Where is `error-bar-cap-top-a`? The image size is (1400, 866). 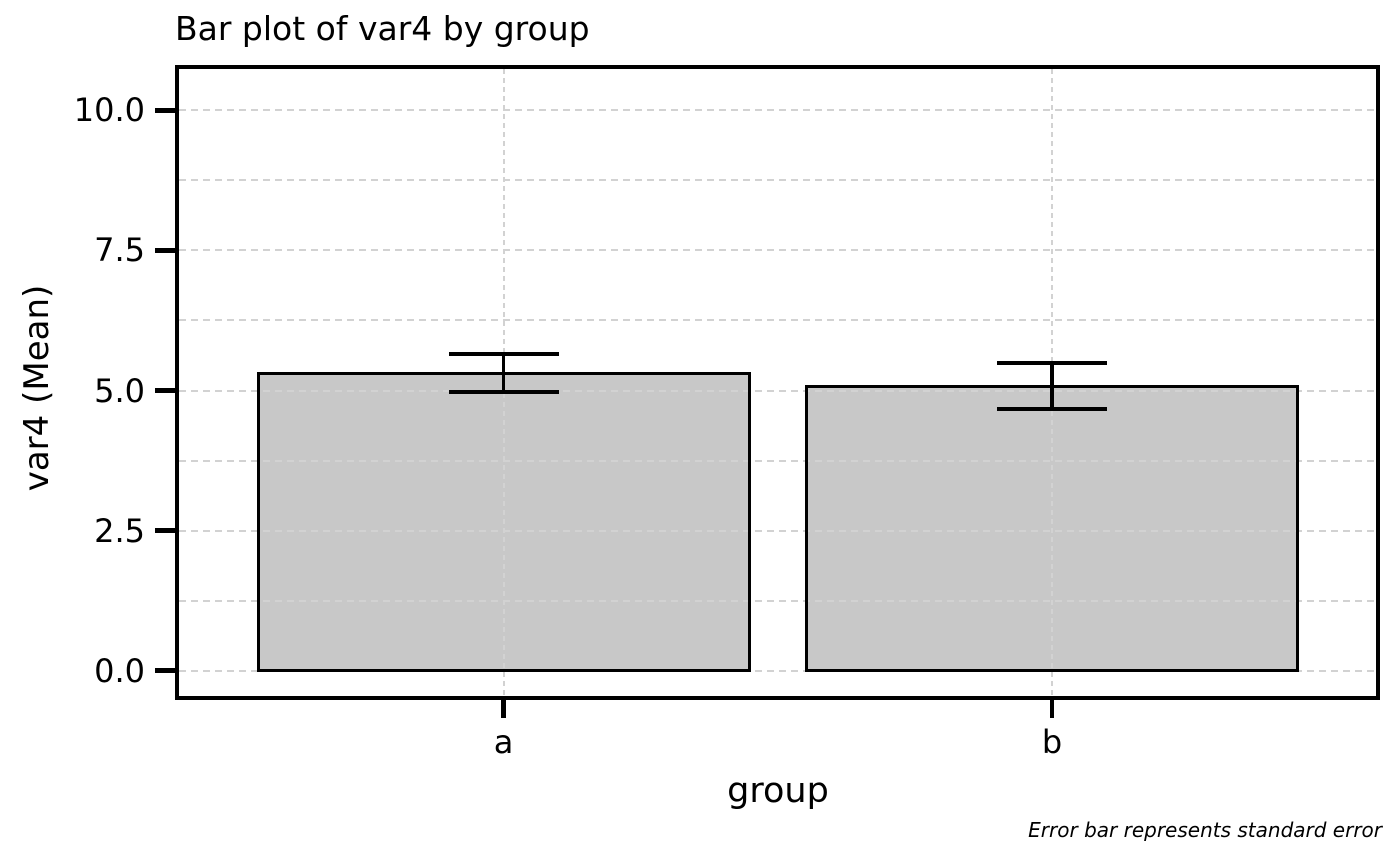 error-bar-cap-top-a is located at coordinates (503, 354).